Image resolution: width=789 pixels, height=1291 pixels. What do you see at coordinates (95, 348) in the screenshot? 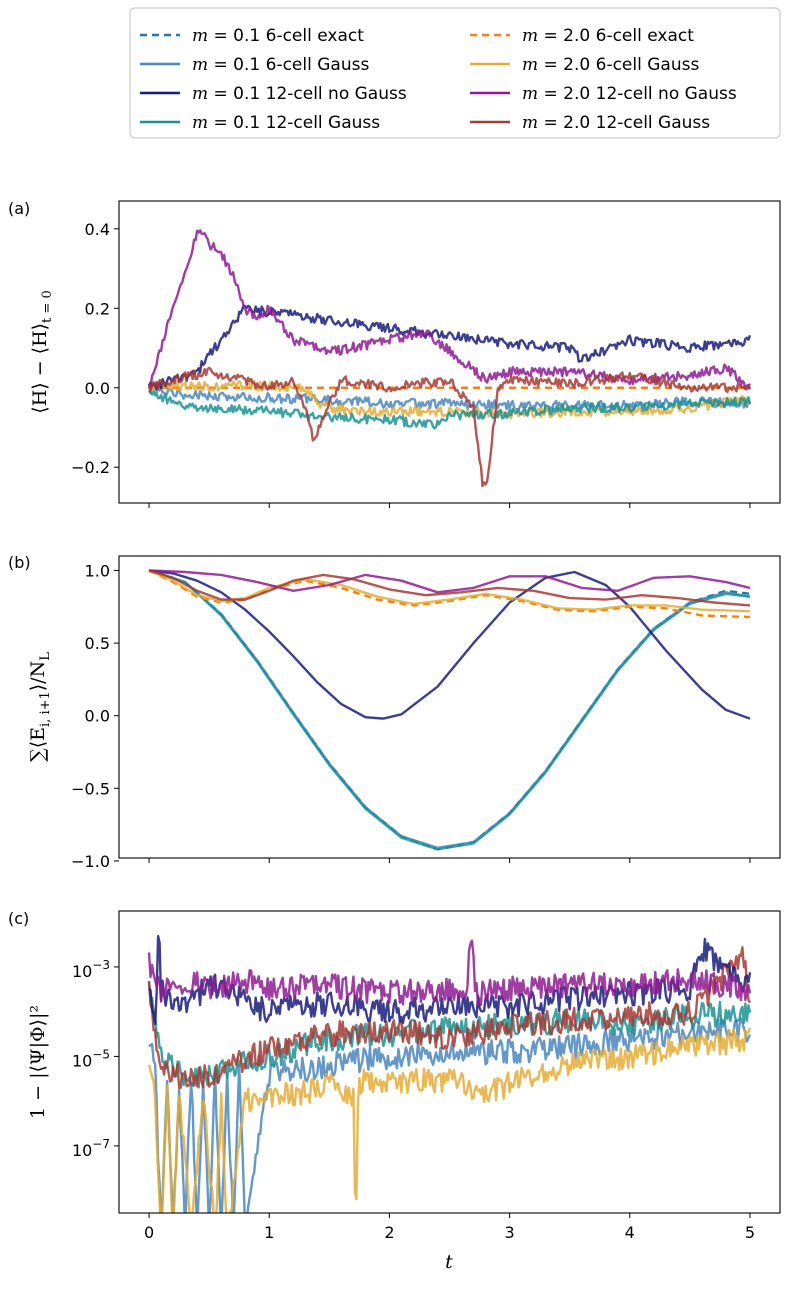
I see `panel-a-yticks: −0.2 0.0 0.2 0.4` at bounding box center [95, 348].